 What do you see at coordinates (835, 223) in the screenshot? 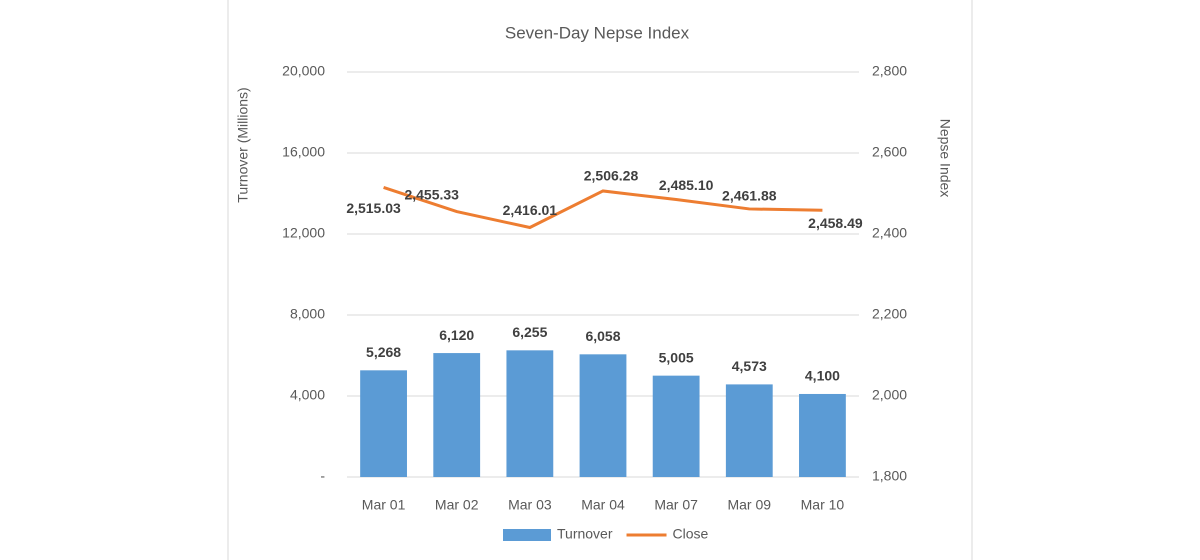
I see `line-value-label: 2,458.49` at bounding box center [835, 223].